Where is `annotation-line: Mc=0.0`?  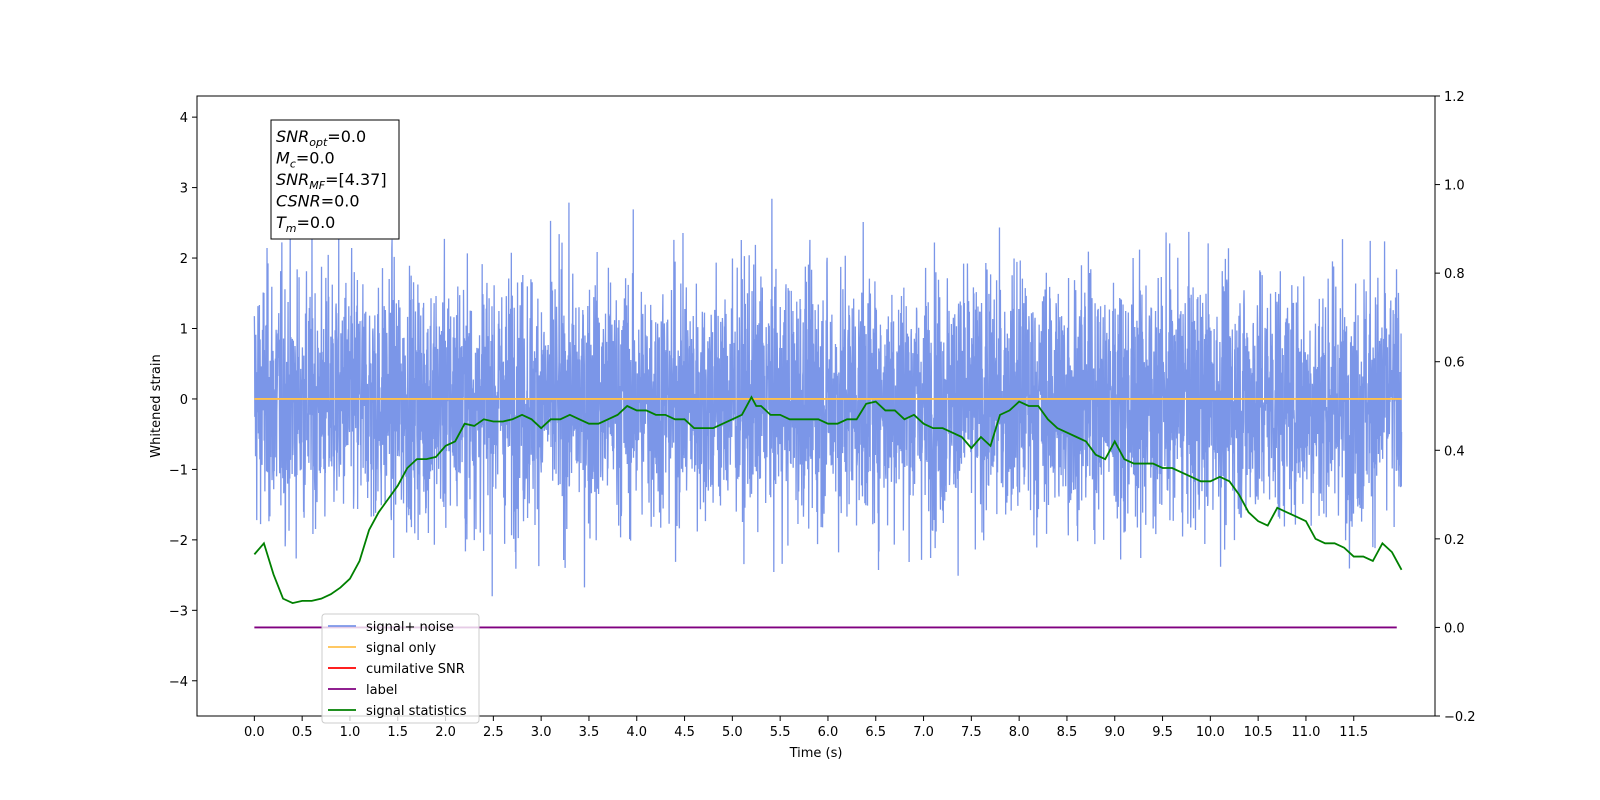
annotation-line: Mc=0.0 is located at coordinates (305, 160).